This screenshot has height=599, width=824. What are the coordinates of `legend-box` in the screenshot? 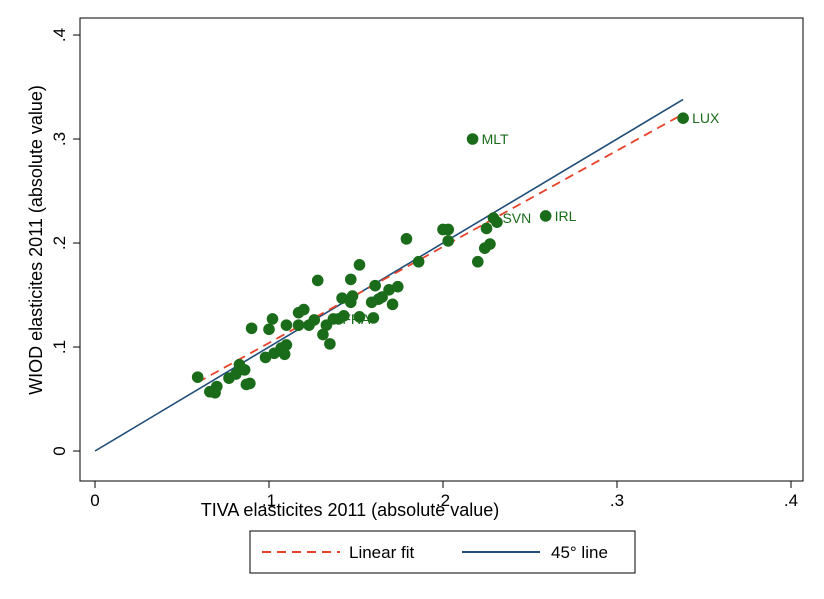 It's located at (442, 552).